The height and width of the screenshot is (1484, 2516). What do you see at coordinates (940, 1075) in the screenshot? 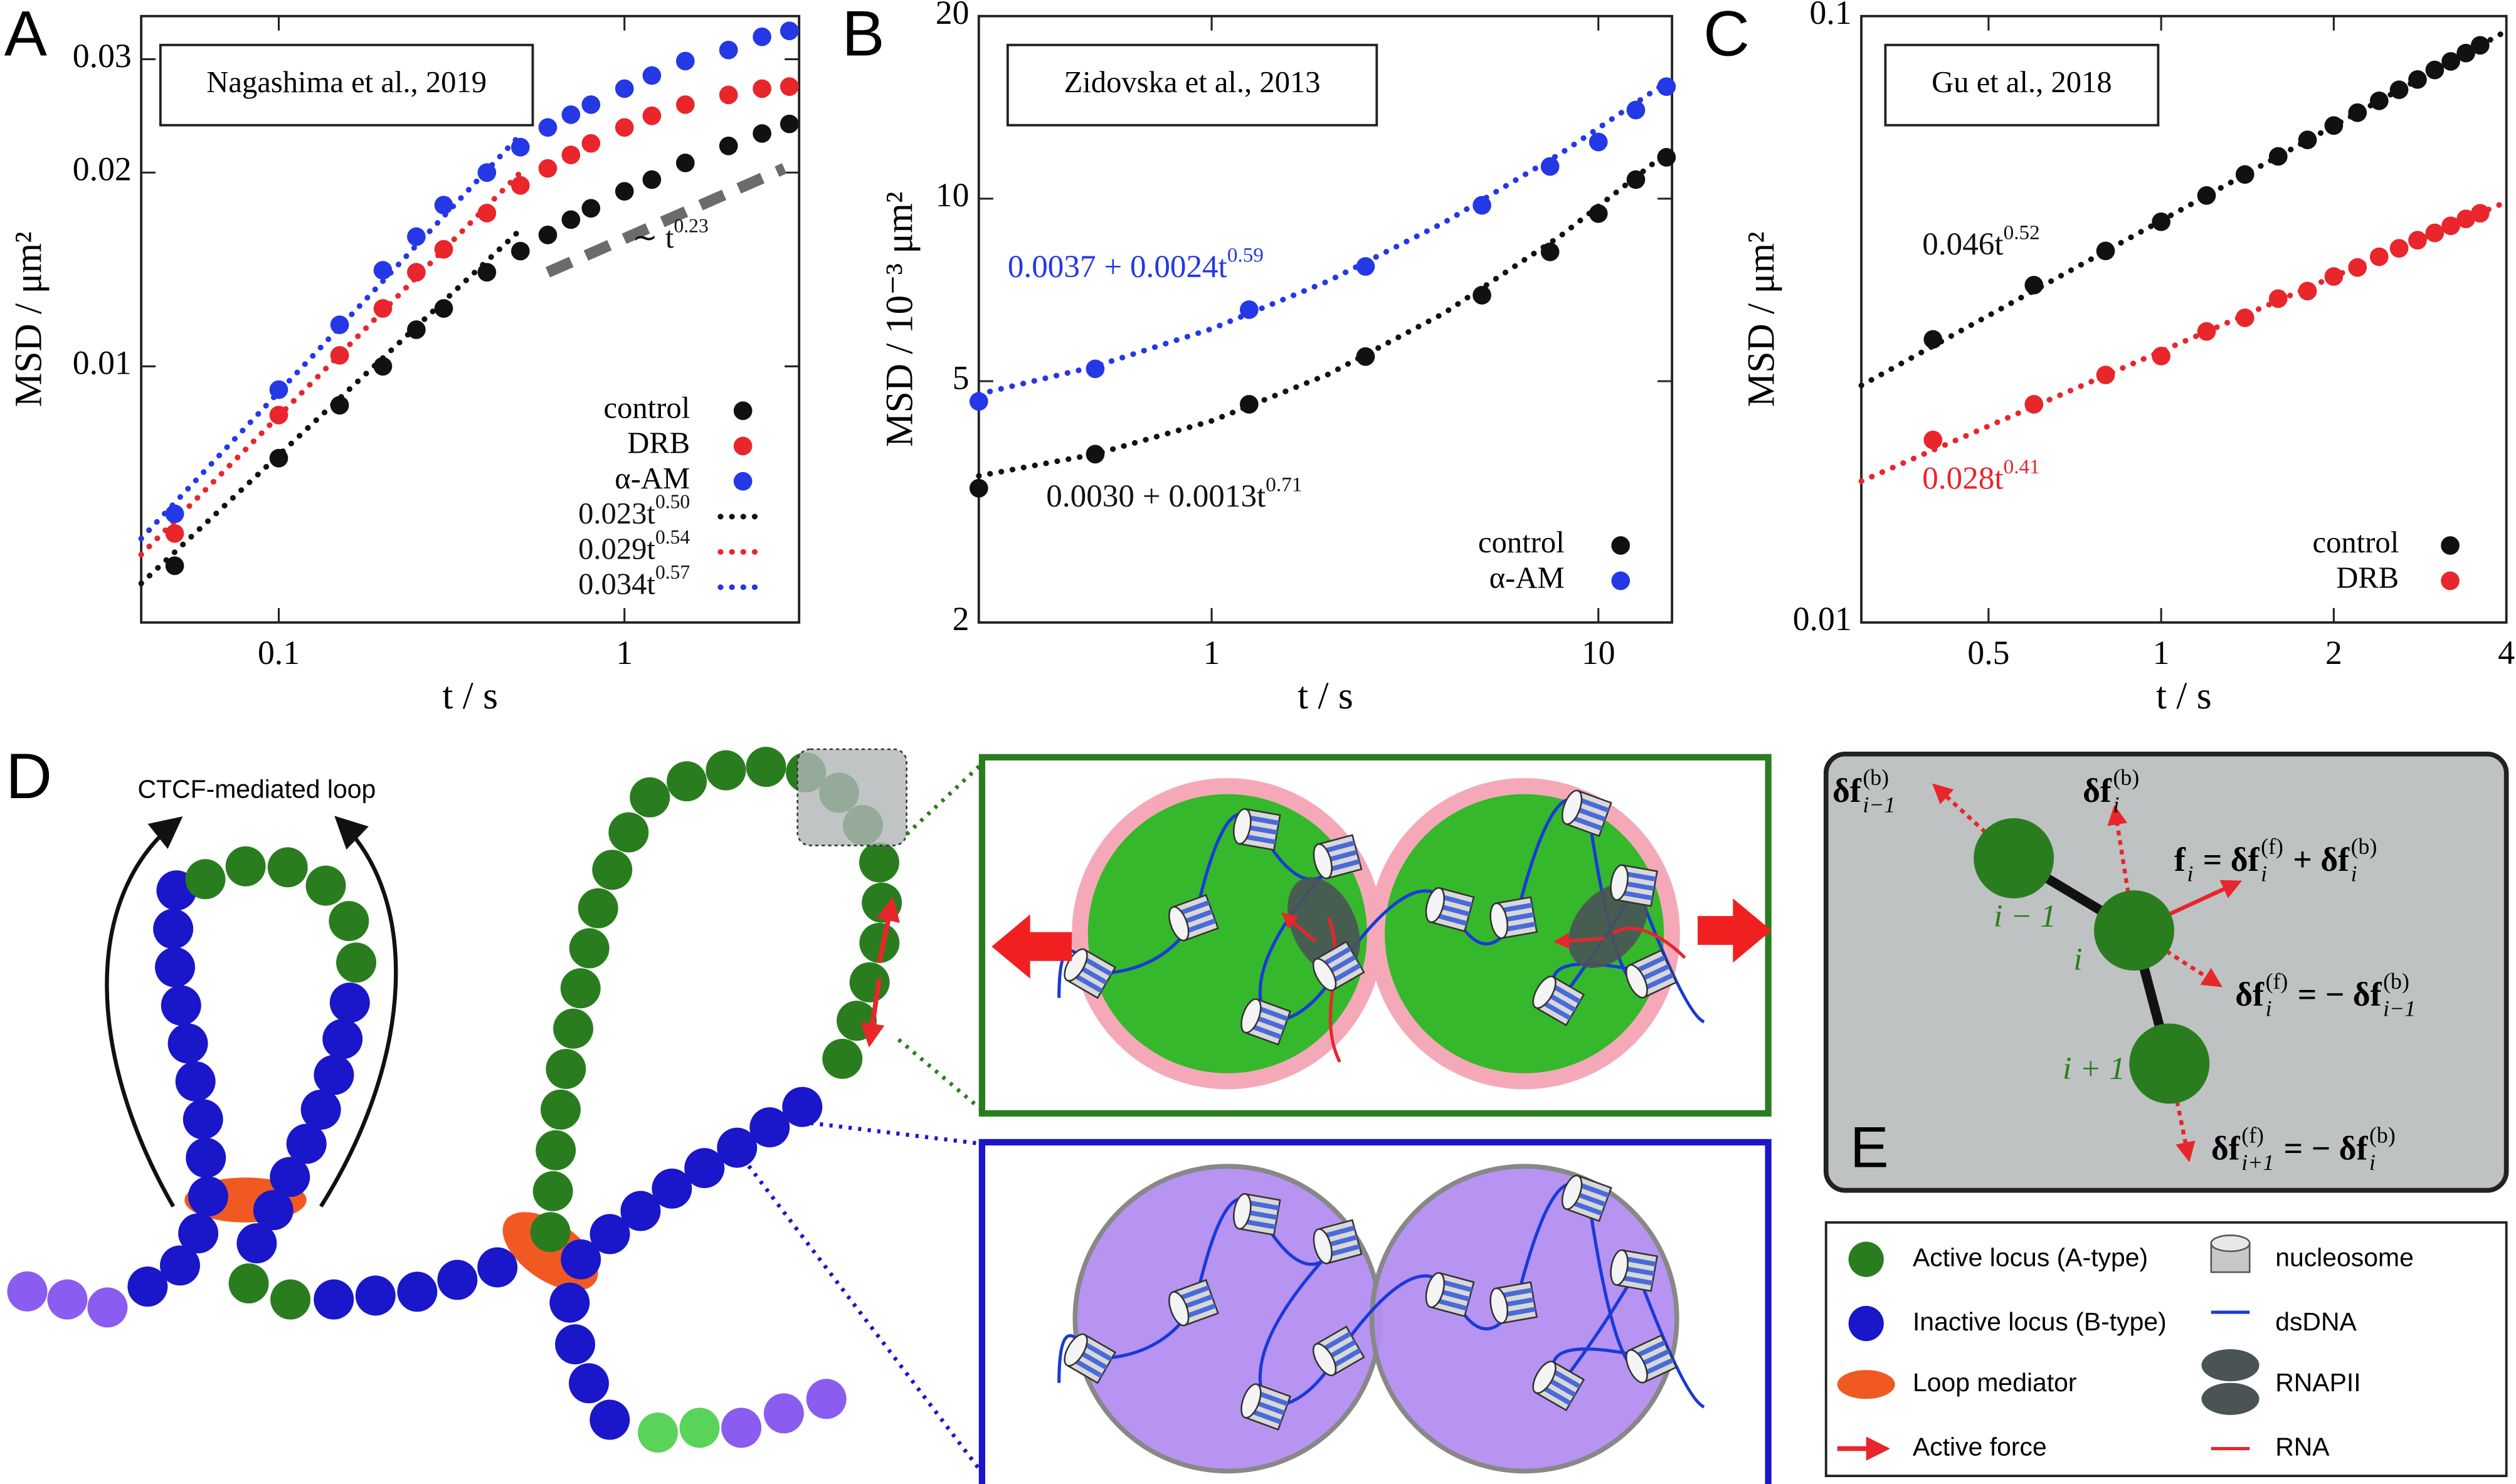
I see `zoom-line` at bounding box center [940, 1075].